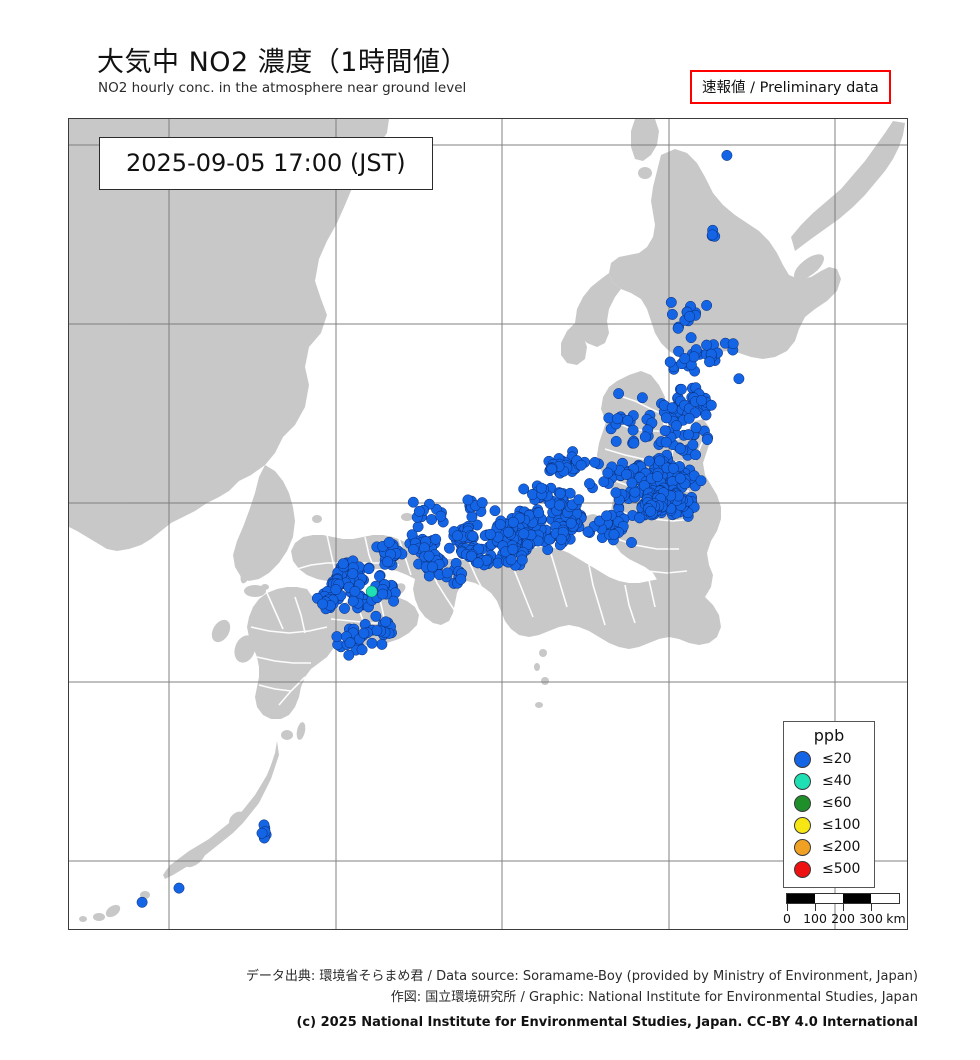 The height and width of the screenshot is (1060, 980). What do you see at coordinates (371, 591) in the screenshot?
I see `station-point-highlight` at bounding box center [371, 591].